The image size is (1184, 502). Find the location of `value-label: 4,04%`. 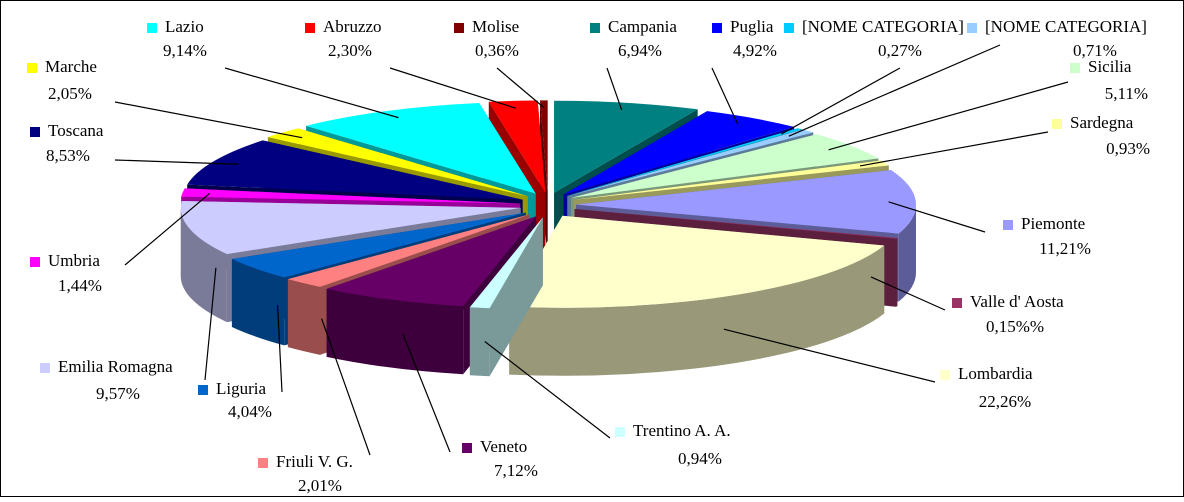

value-label: 4,04% is located at coordinates (250, 411).